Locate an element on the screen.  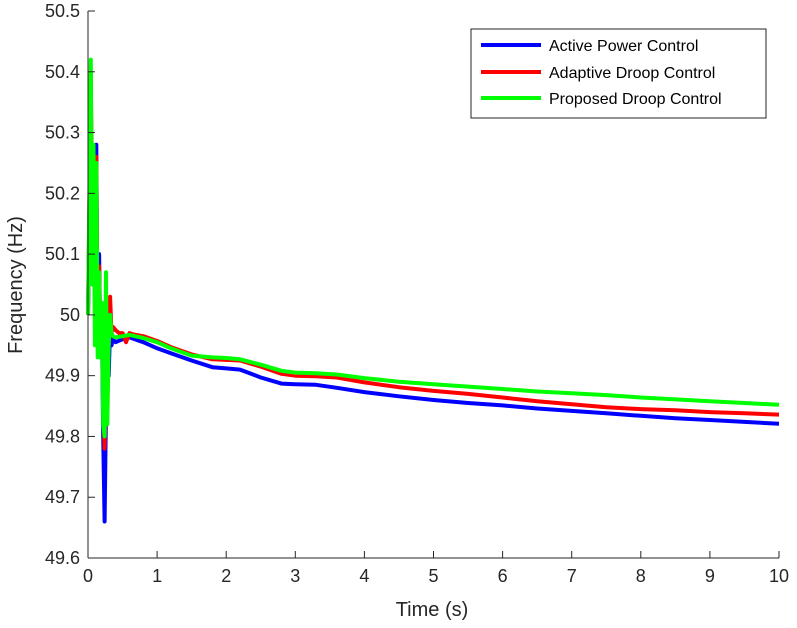
y-tick-label: 49.6 is located at coordinates (62, 558).